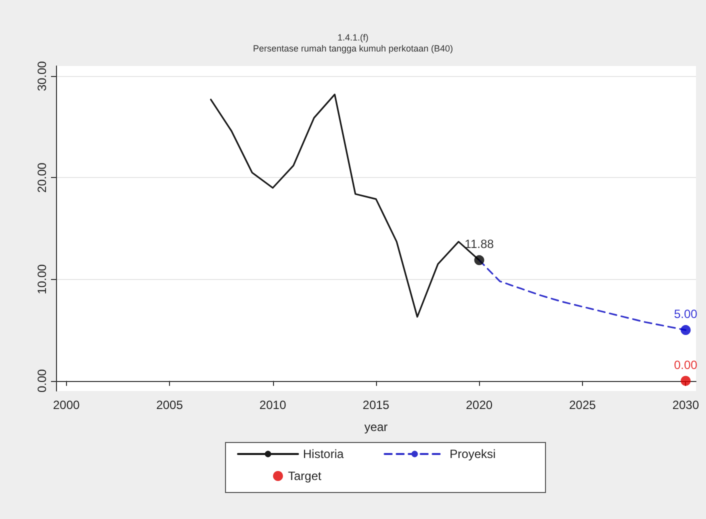  What do you see at coordinates (582, 405) in the screenshot?
I see `x-tick-label: 2025` at bounding box center [582, 405].